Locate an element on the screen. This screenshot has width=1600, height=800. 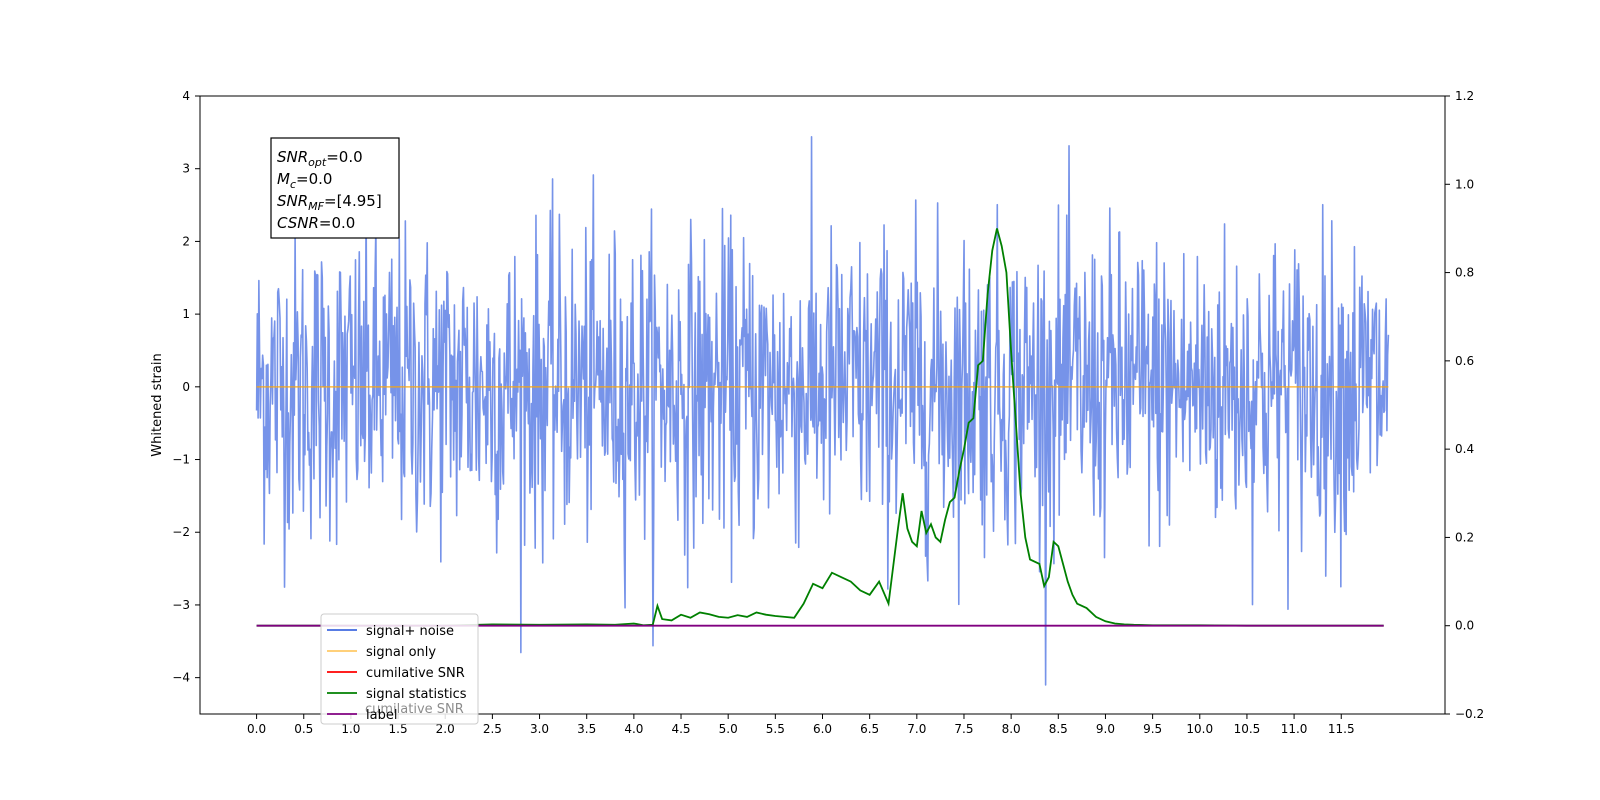
x-tick-label: 5.0 is located at coordinates (728, 729).